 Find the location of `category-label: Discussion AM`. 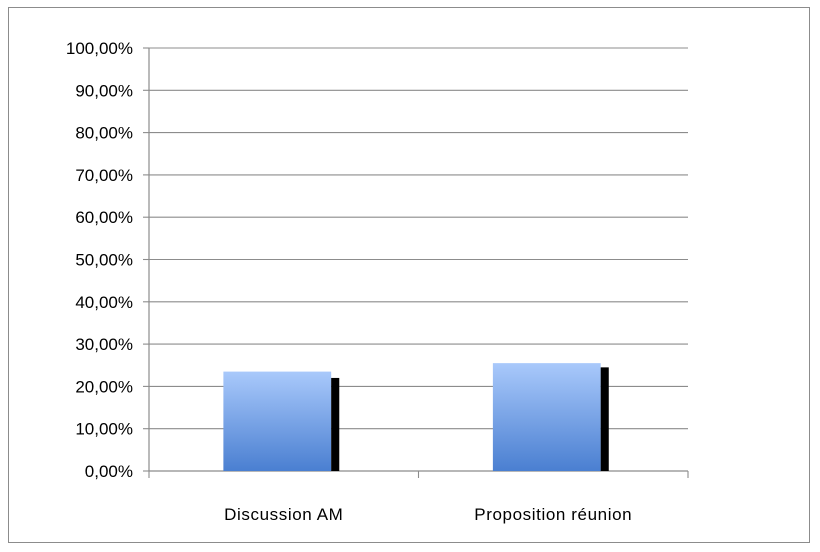

category-label: Discussion AM is located at coordinates (283, 514).